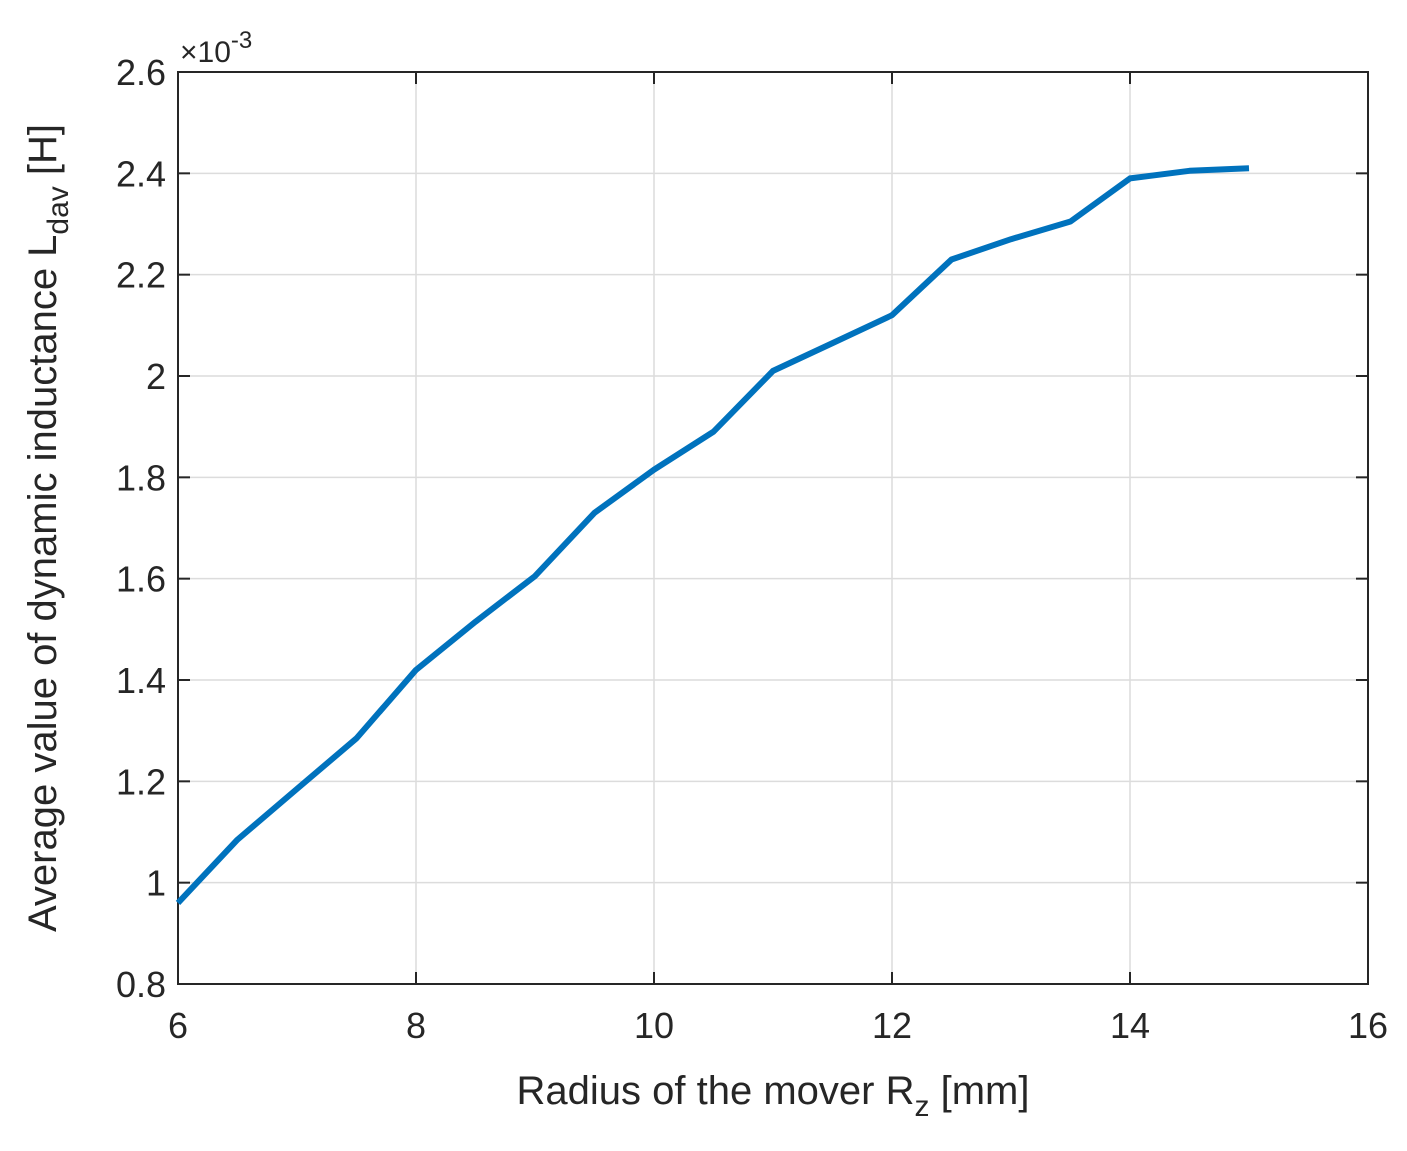  What do you see at coordinates (156, 376) in the screenshot?
I see `y-tick-label: 2` at bounding box center [156, 376].